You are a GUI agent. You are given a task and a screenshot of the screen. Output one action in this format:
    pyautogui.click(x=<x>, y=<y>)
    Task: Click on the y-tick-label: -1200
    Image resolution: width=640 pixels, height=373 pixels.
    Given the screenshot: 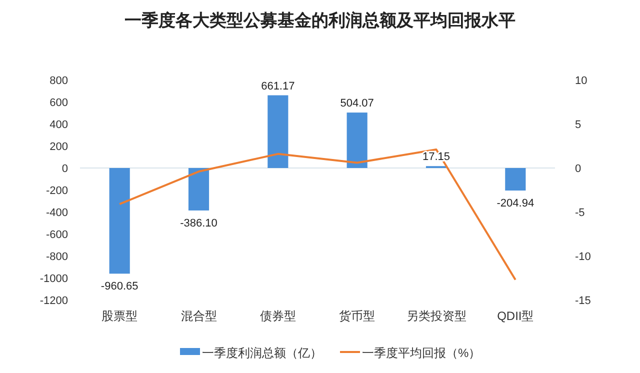 What is the action you would take?
    pyautogui.click(x=54, y=301)
    